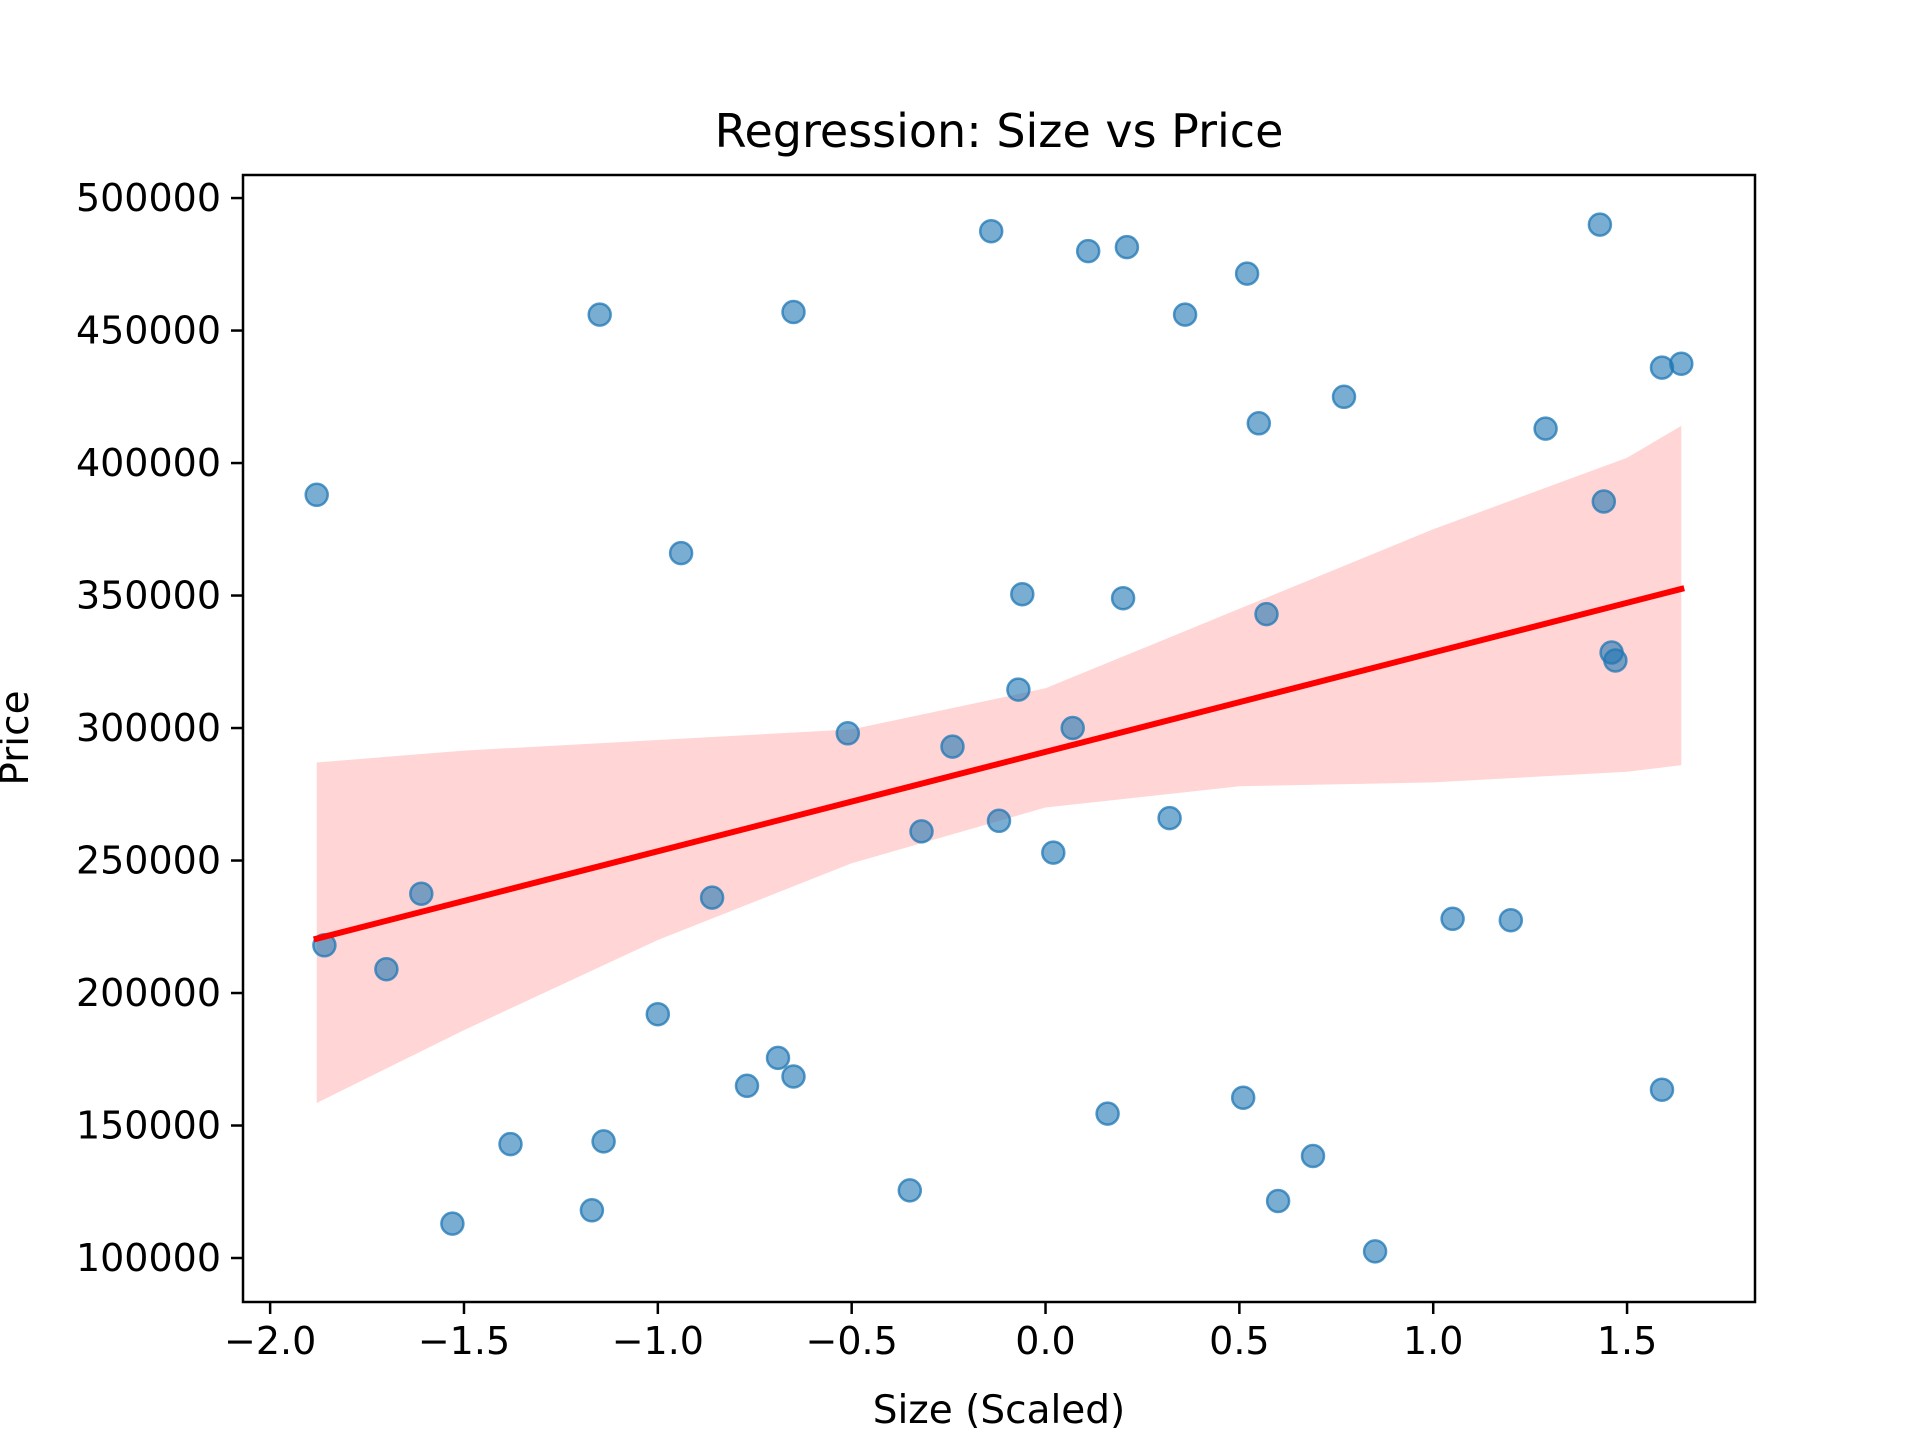  Describe the element at coordinates (1433, 1341) in the screenshot. I see `x-tick-label: 1.0` at that location.